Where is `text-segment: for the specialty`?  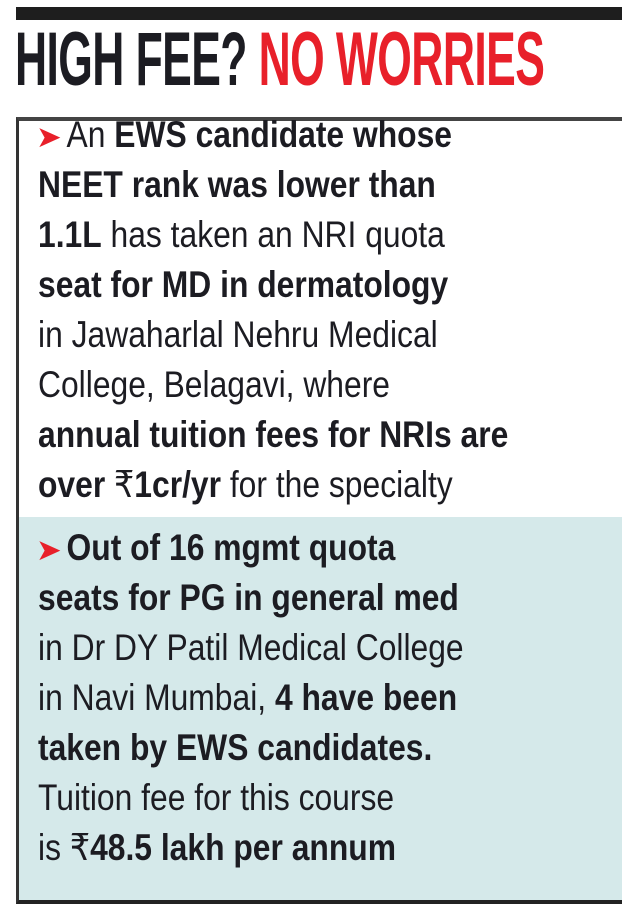 text-segment: for the specialty is located at coordinates (337, 484).